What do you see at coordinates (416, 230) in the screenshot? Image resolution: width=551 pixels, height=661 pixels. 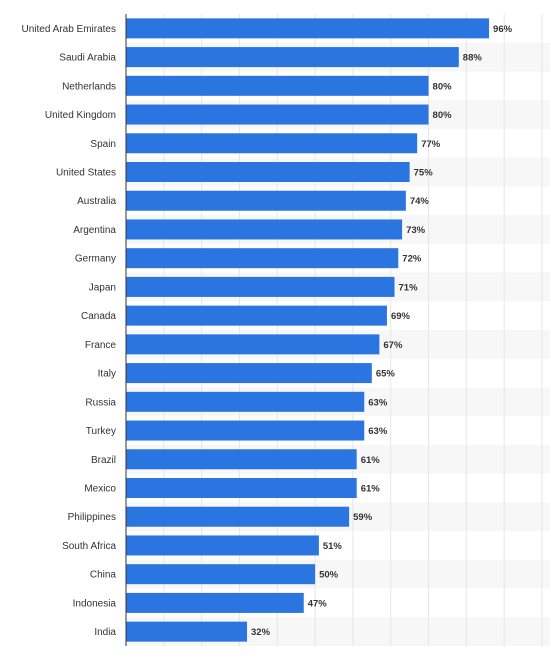 I see `value-label: 73%` at bounding box center [416, 230].